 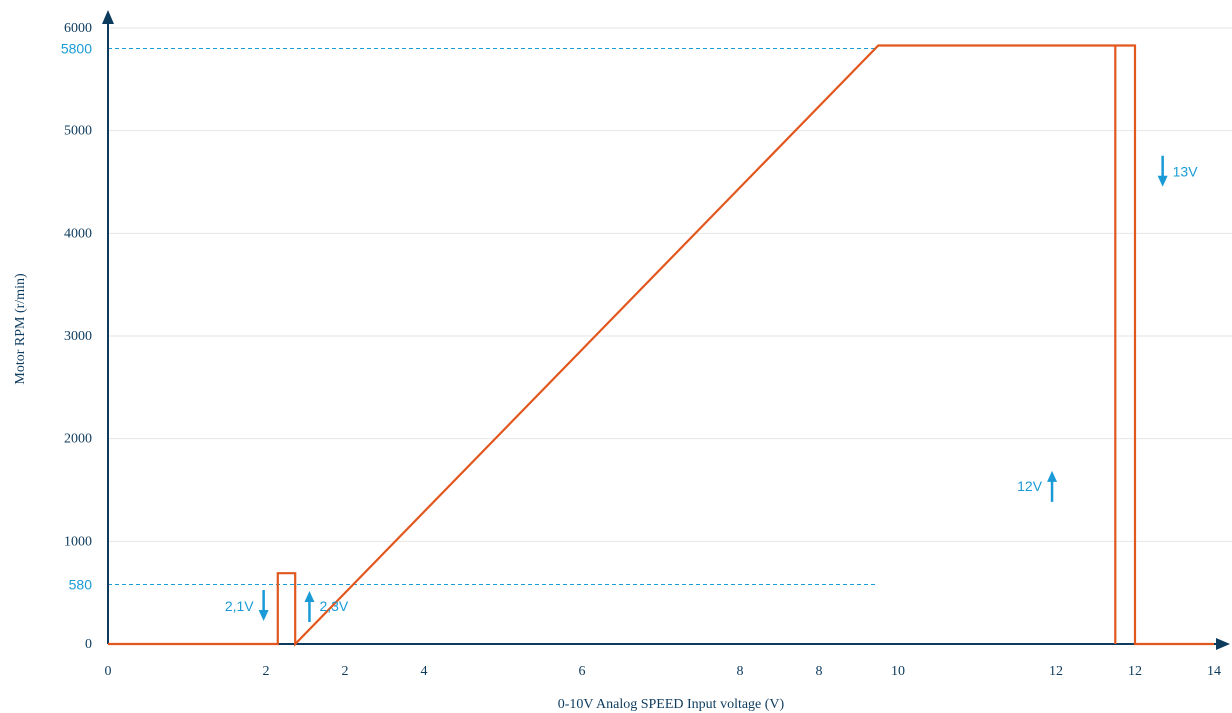 What do you see at coordinates (108, 17) in the screenshot?
I see `y-axis-arrow` at bounding box center [108, 17].